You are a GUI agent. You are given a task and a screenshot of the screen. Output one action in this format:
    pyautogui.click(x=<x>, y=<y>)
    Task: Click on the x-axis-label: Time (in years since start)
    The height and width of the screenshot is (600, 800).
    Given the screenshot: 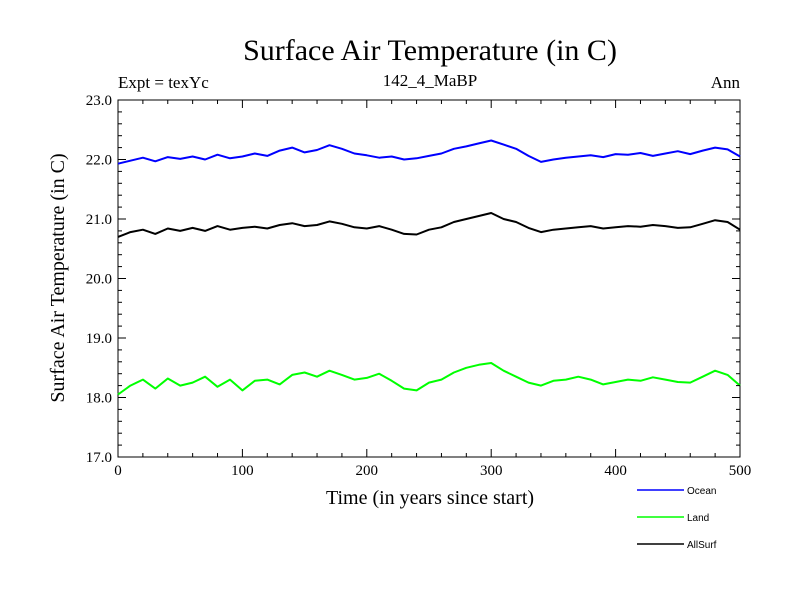 What is the action you would take?
    pyautogui.click(x=430, y=498)
    